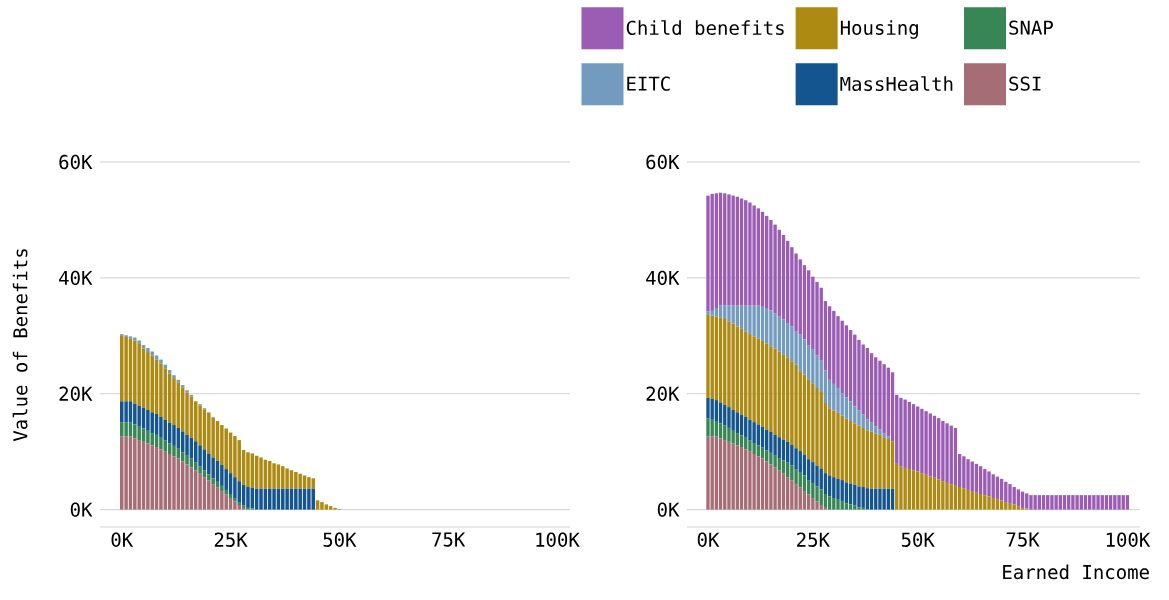  What do you see at coordinates (705, 28) in the screenshot?
I see `legend-label: Child benefits` at bounding box center [705, 28].